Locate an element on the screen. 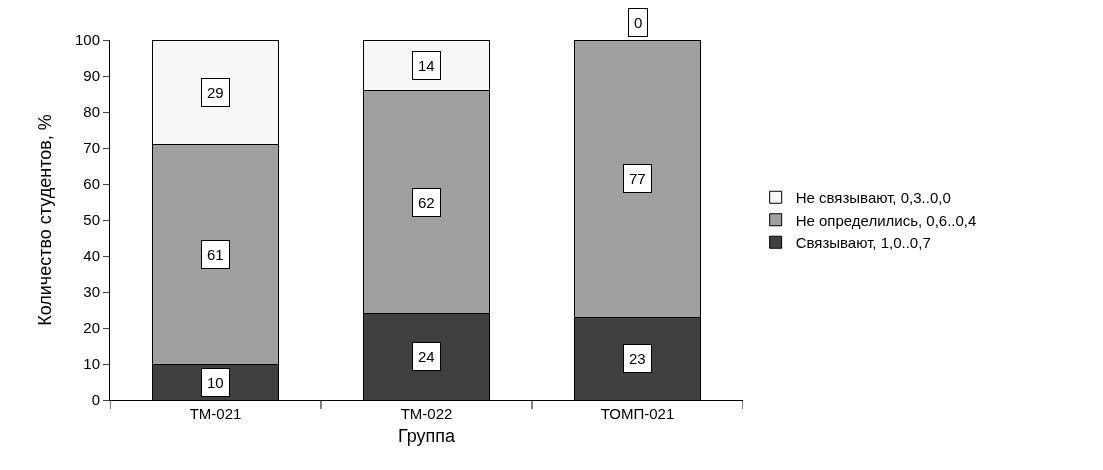  y-tick-label: 90 is located at coordinates (91, 76).